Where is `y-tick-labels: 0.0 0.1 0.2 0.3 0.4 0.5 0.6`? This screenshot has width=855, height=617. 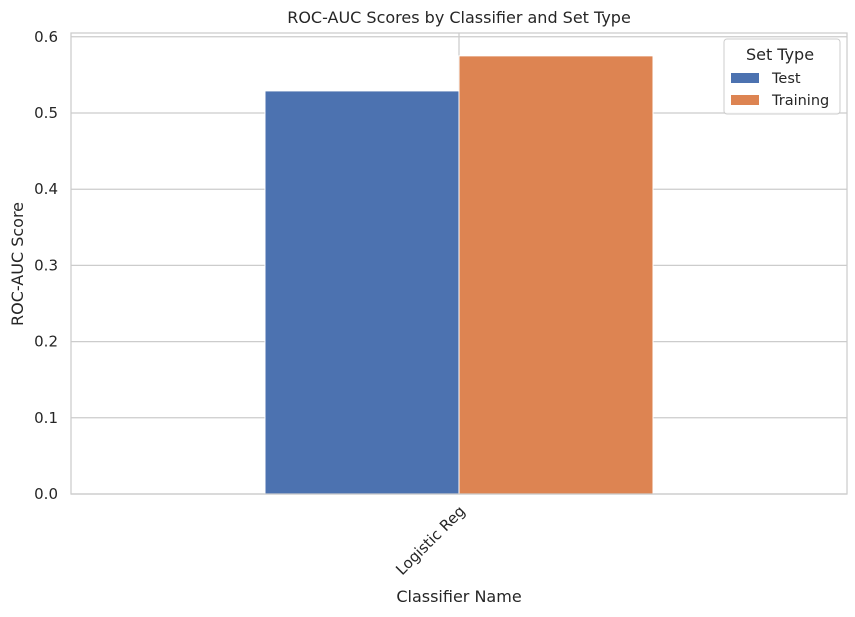
y-tick-labels: 0.0 0.1 0.2 0.3 0.4 0.5 0.6 is located at coordinates (46, 265).